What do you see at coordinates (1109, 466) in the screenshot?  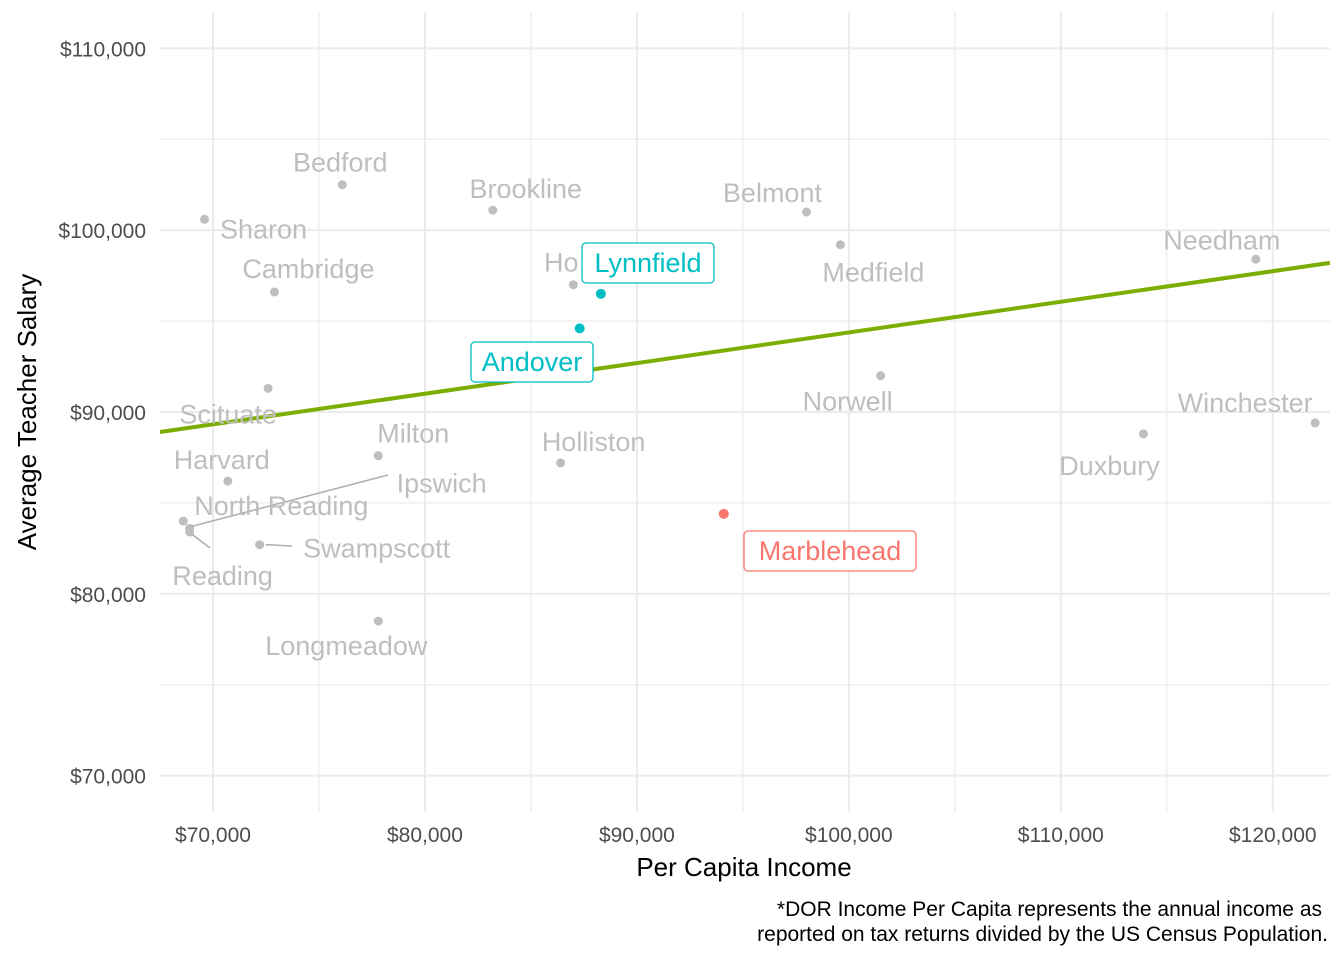 I see `point-label: Duxbury` at bounding box center [1109, 466].